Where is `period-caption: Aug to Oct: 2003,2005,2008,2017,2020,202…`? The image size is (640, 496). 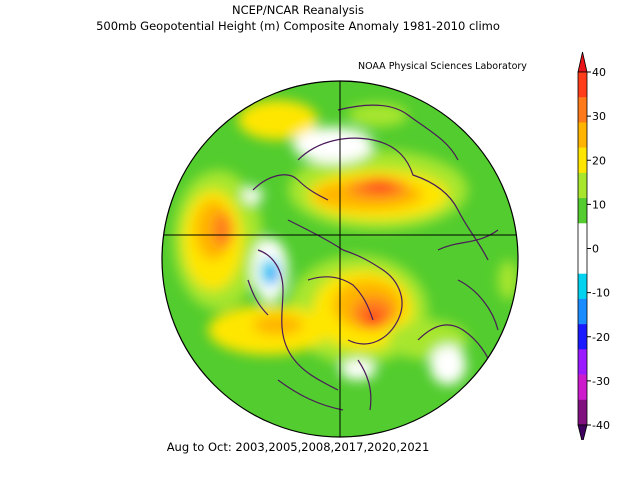 period-caption: Aug to Oct: 2003,2005,2008,2017,2020,202… is located at coordinates (298, 447).